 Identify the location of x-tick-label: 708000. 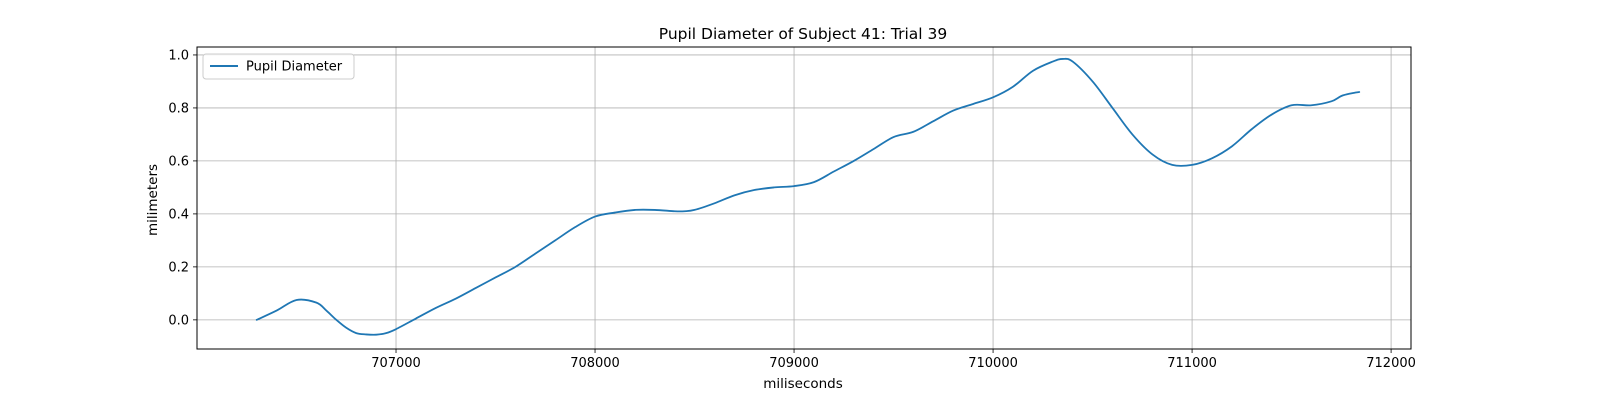
(595, 363).